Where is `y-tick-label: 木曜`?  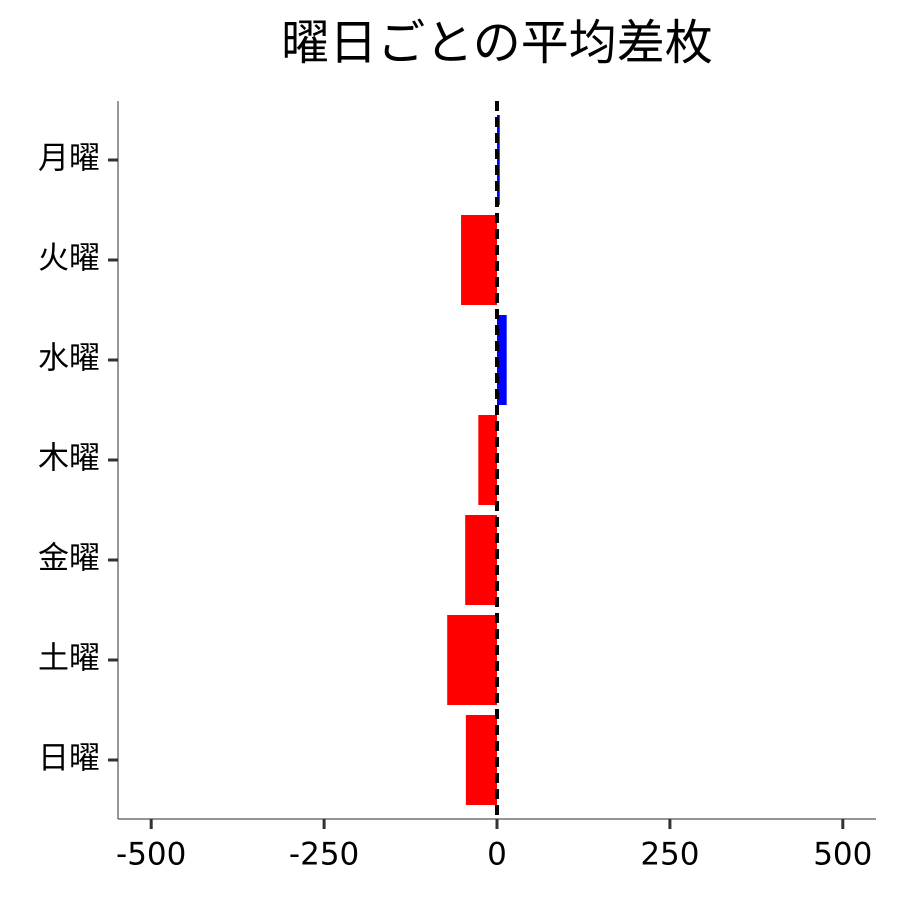 y-tick-label: 木曜 is located at coordinates (69, 459).